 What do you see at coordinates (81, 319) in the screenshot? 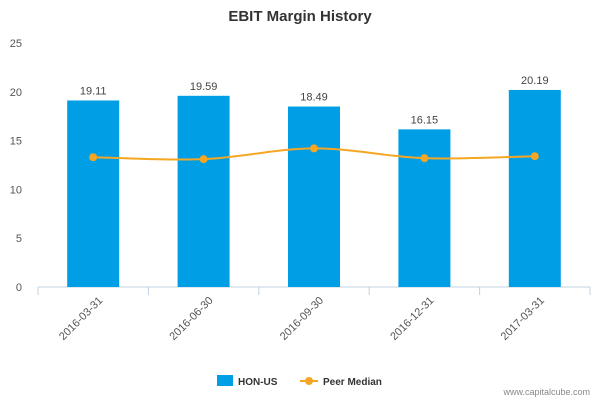
I see `x-tick-label: 2016-03-31` at bounding box center [81, 319].